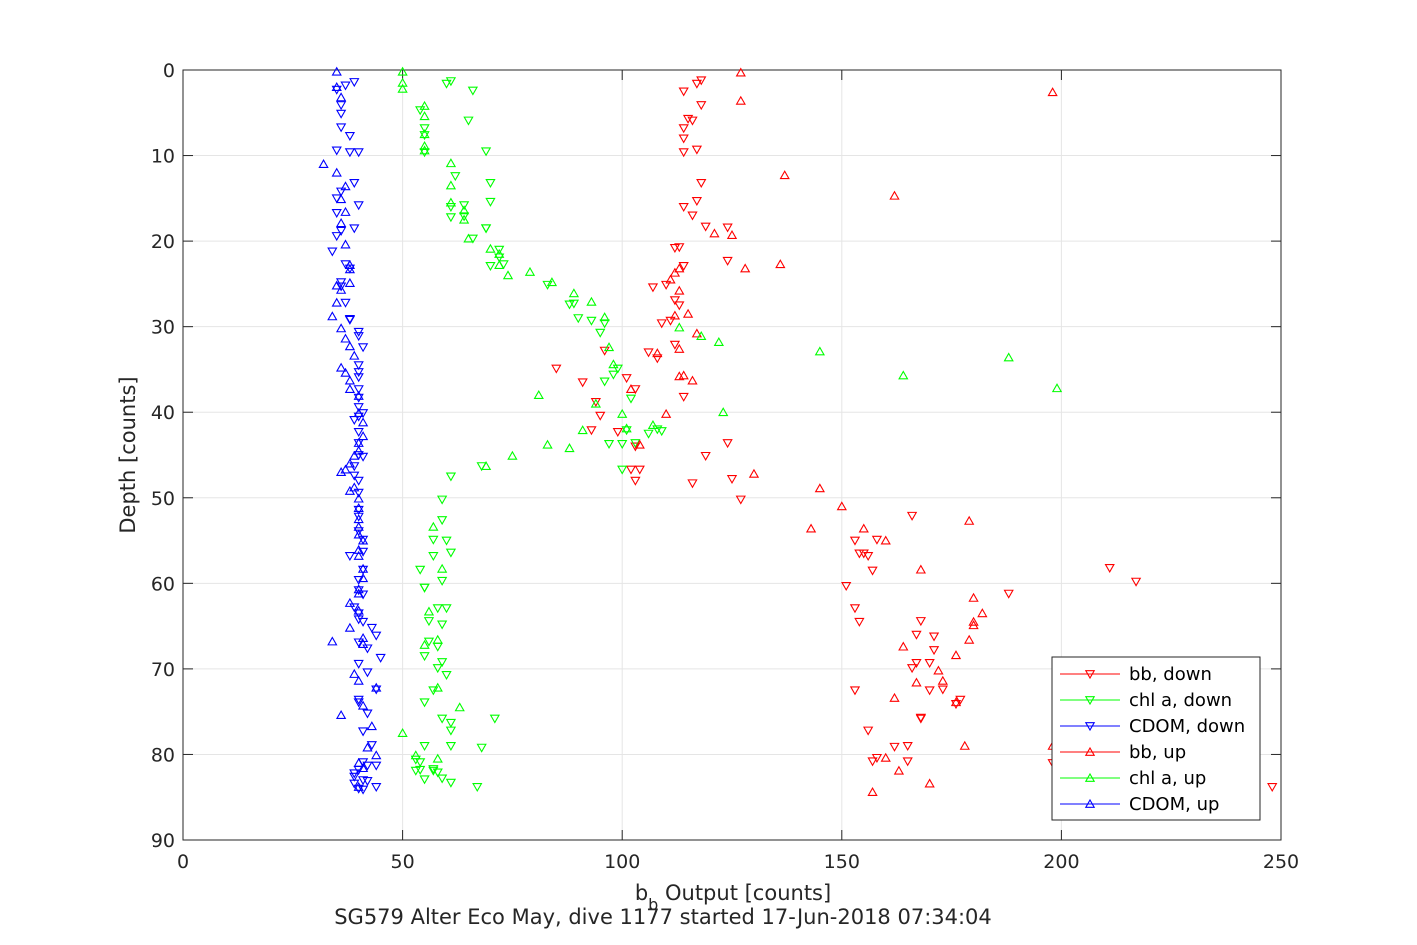  I want to click on x-tick-label: 250, so click(1281, 862).